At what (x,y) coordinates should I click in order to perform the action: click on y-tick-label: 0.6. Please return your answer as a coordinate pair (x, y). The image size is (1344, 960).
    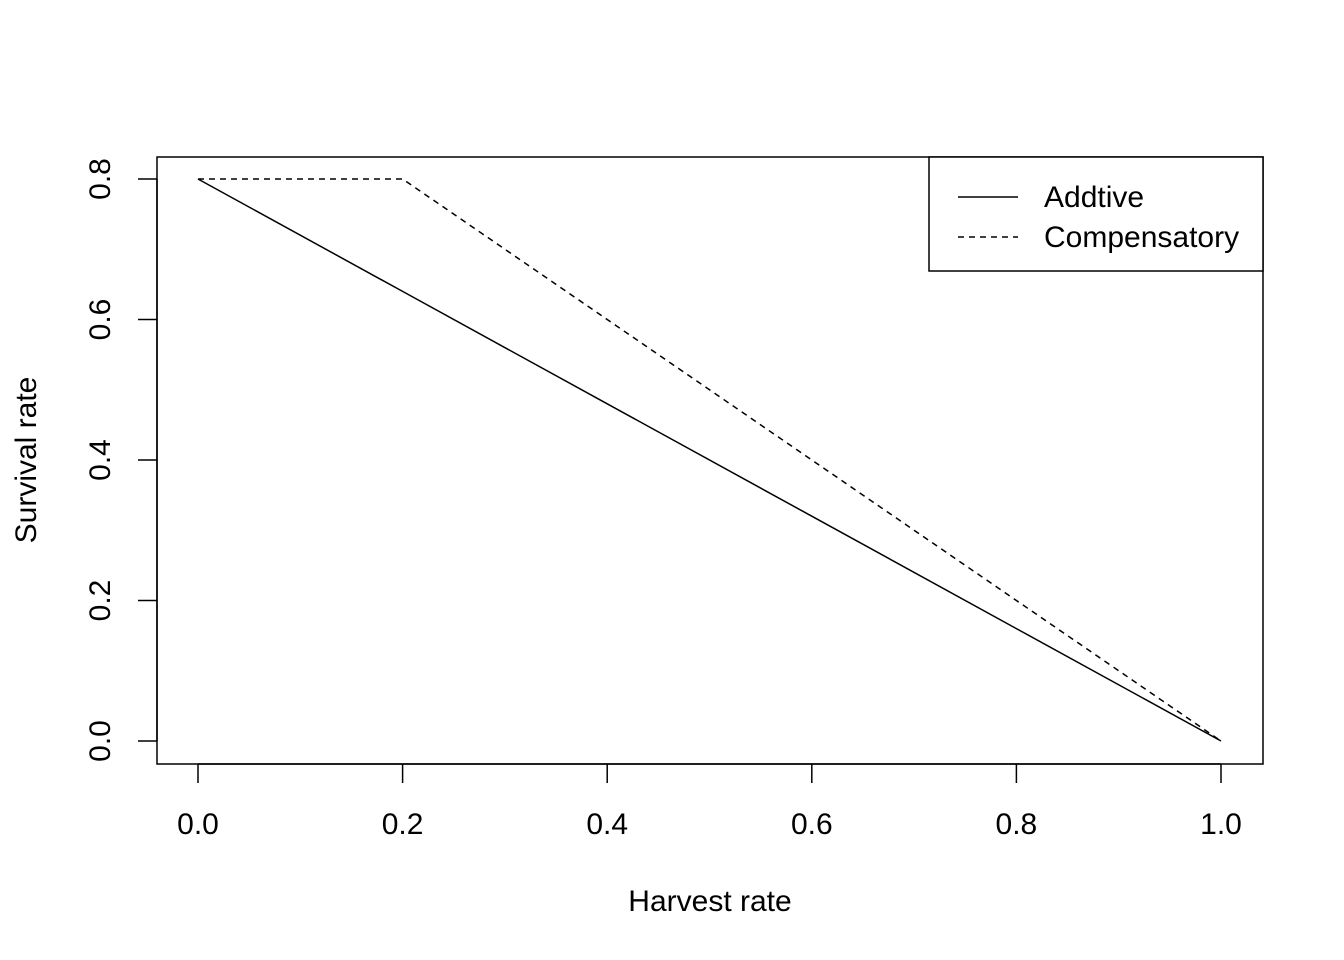
    Looking at the image, I should click on (100, 320).